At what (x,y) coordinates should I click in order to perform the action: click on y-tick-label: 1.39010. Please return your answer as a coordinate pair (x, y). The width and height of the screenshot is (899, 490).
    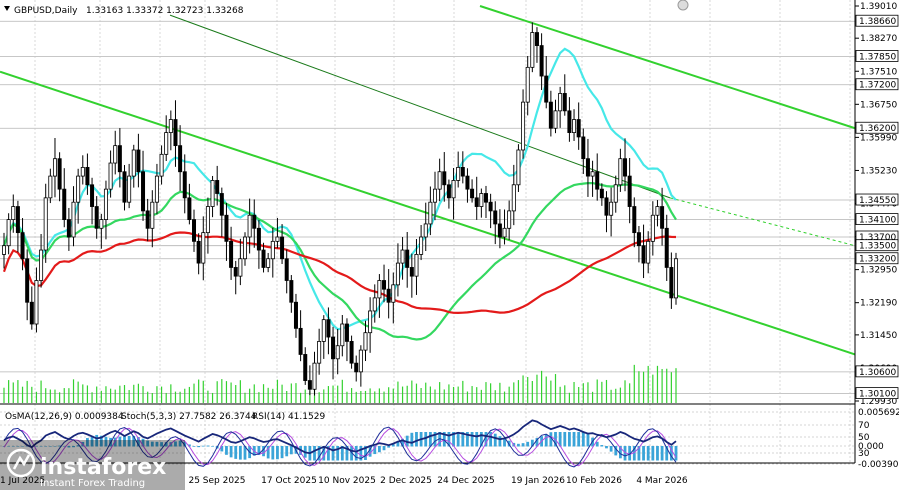
    Looking at the image, I should click on (878, 7).